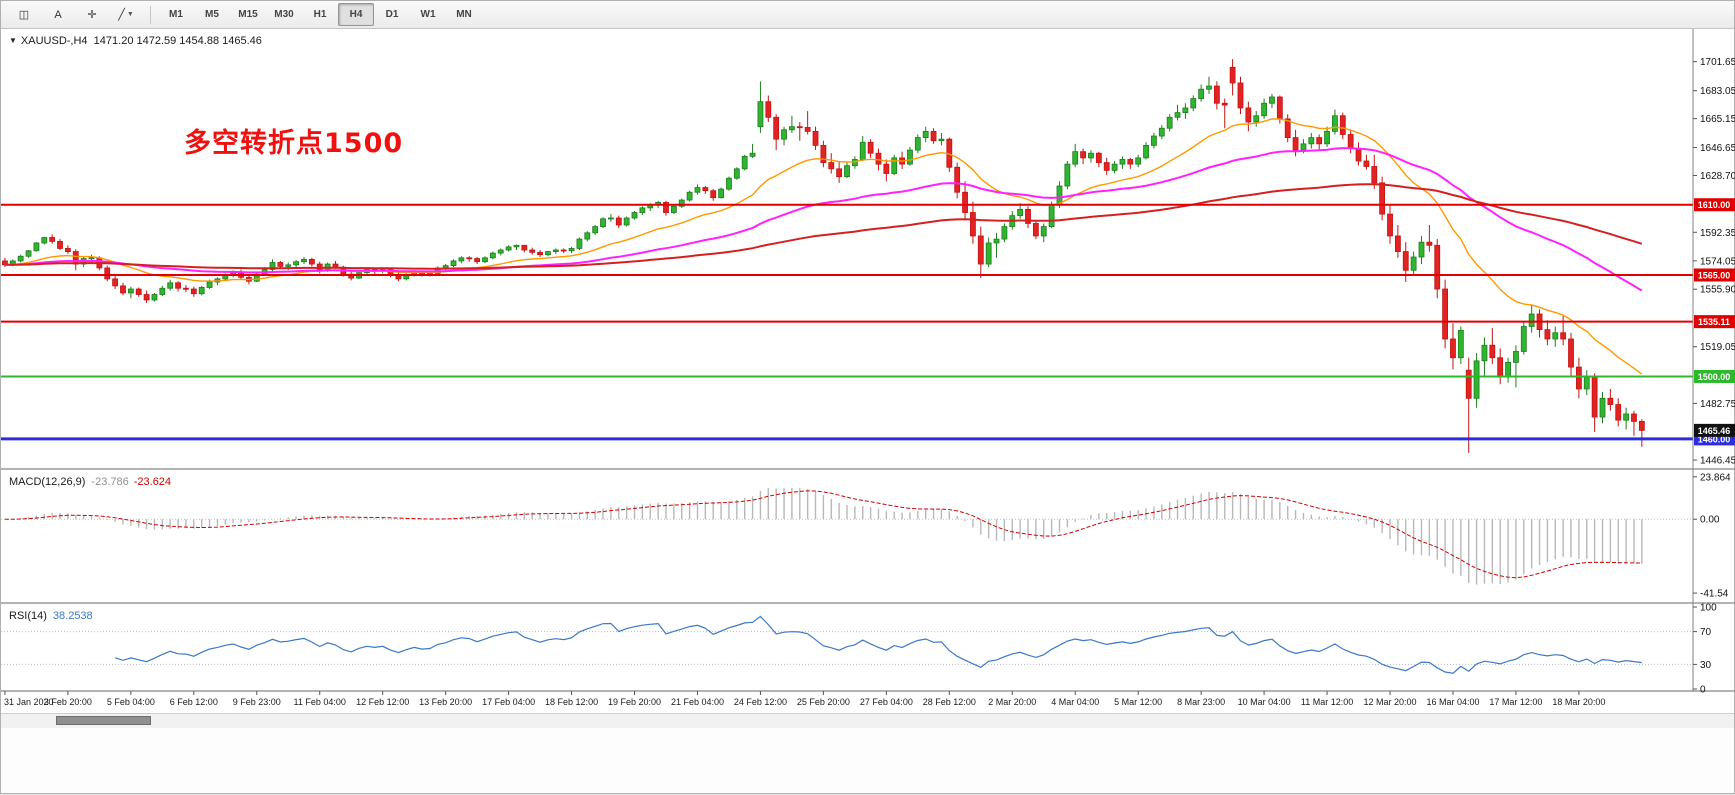 The height and width of the screenshot is (795, 1735). I want to click on chart-mode-icon: ◫, so click(24, 15).